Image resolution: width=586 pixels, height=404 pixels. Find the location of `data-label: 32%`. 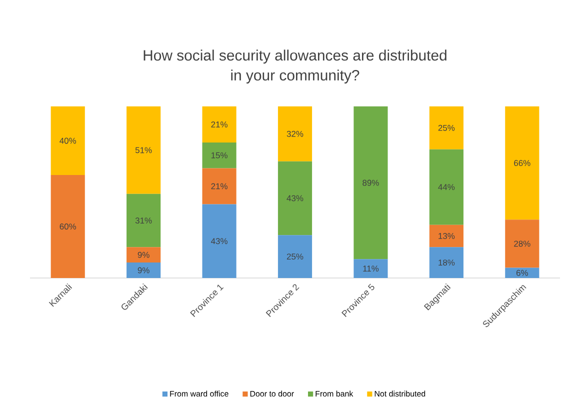

data-label: 32% is located at coordinates (295, 133).